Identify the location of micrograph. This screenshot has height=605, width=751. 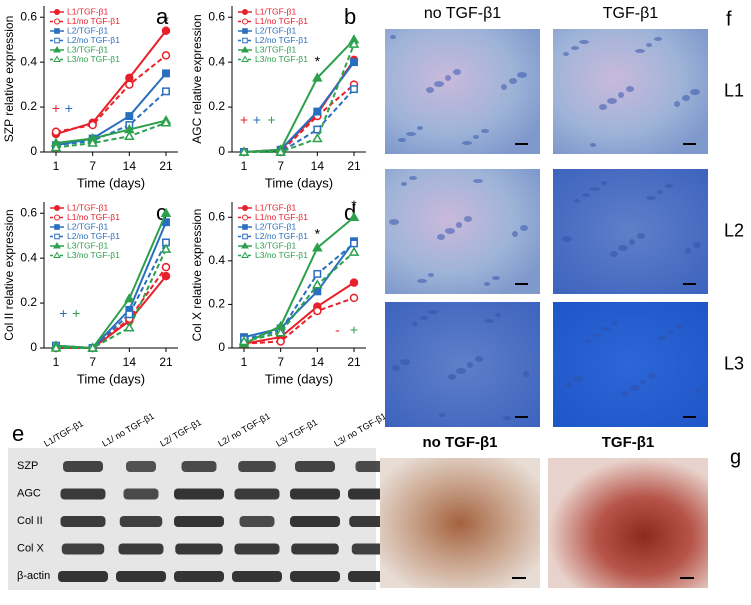
(630, 231).